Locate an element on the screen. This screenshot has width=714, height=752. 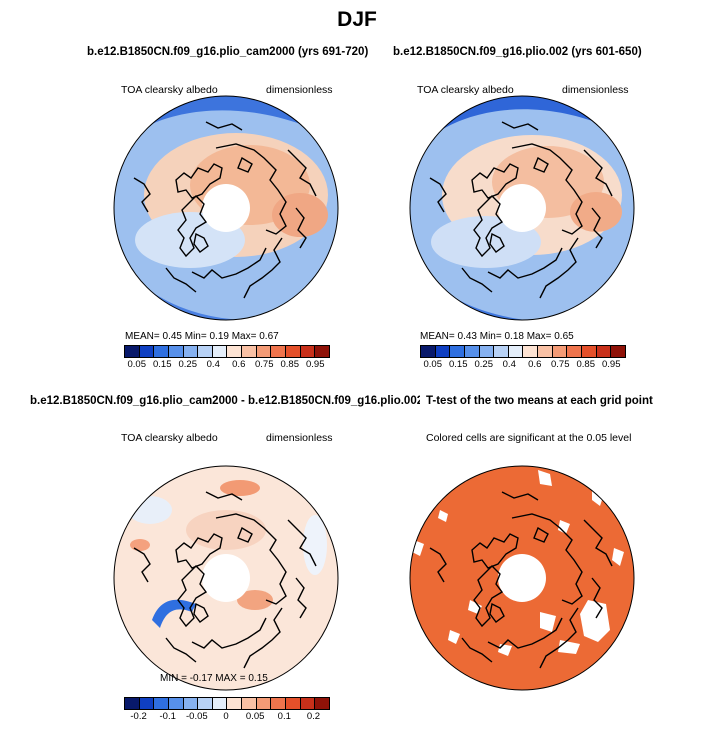
panel2-variable-label: TOA clearsky albedo is located at coordinates (465, 90).